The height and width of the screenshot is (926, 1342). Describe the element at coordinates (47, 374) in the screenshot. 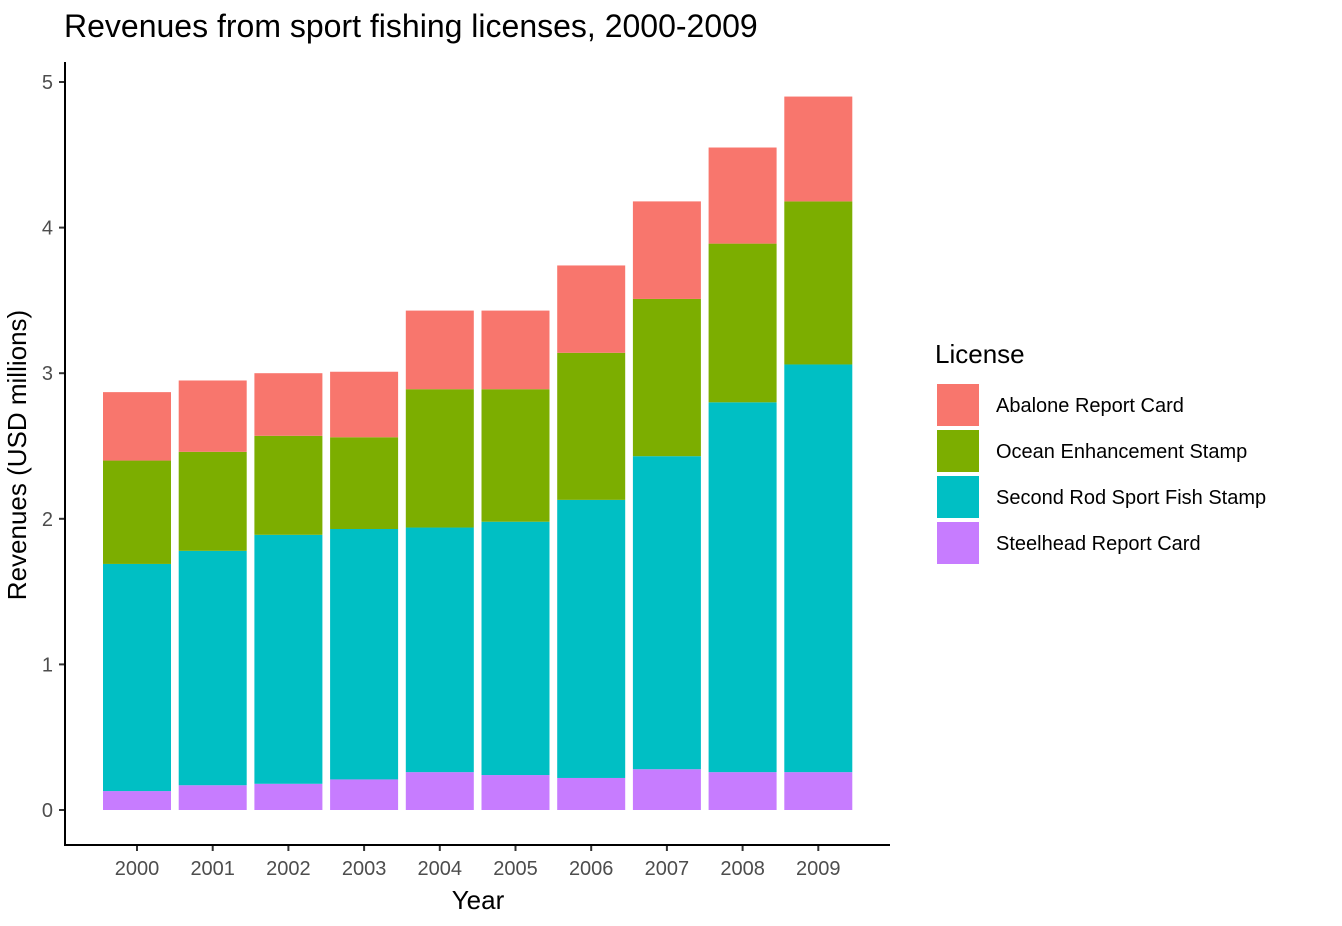

I see `y-tick-label: 3` at that location.